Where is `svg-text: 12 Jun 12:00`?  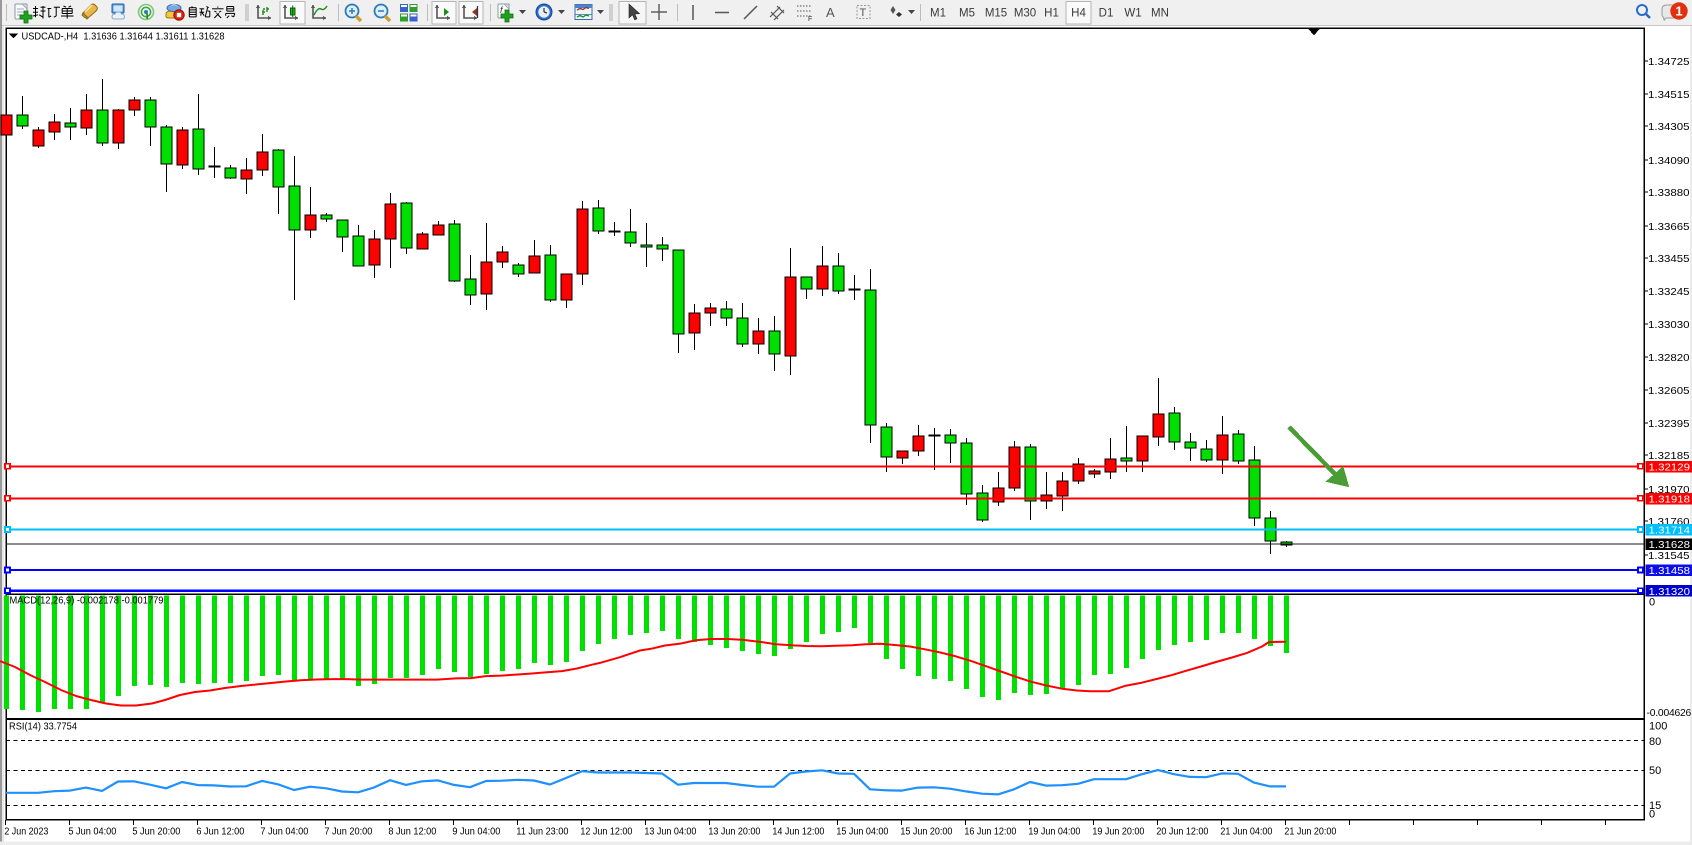
svg-text: 12 Jun 12:00 is located at coordinates (606, 832).